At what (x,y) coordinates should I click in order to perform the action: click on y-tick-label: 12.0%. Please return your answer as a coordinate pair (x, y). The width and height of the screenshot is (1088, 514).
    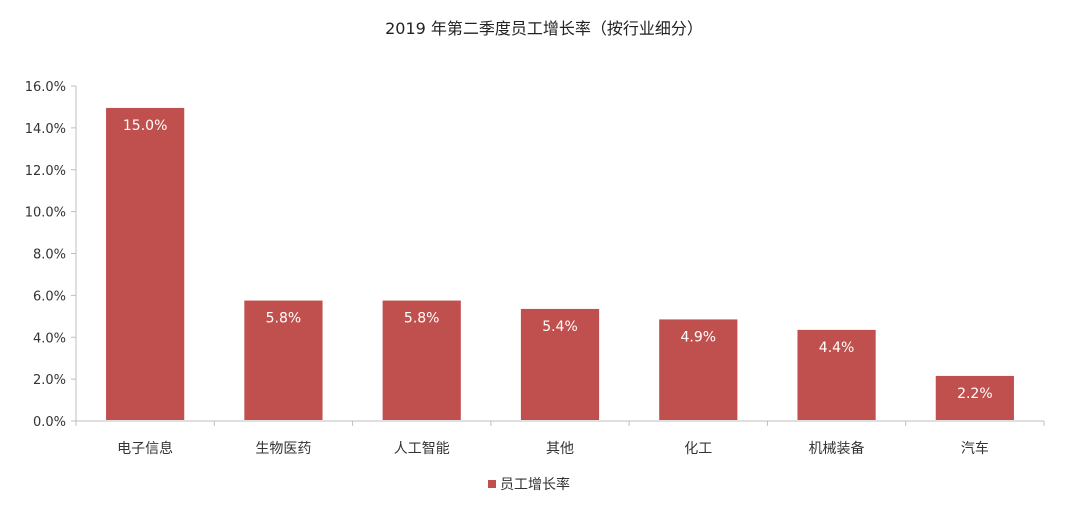
    Looking at the image, I should click on (45, 171).